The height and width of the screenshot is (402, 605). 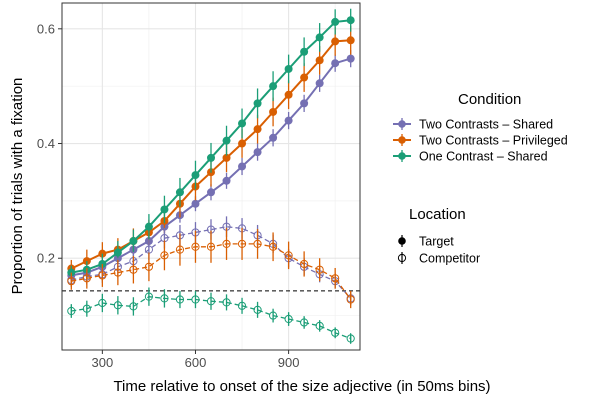 I want to click on y-axis-label: Proportion of trials with a fixation, so click(x=17, y=186).